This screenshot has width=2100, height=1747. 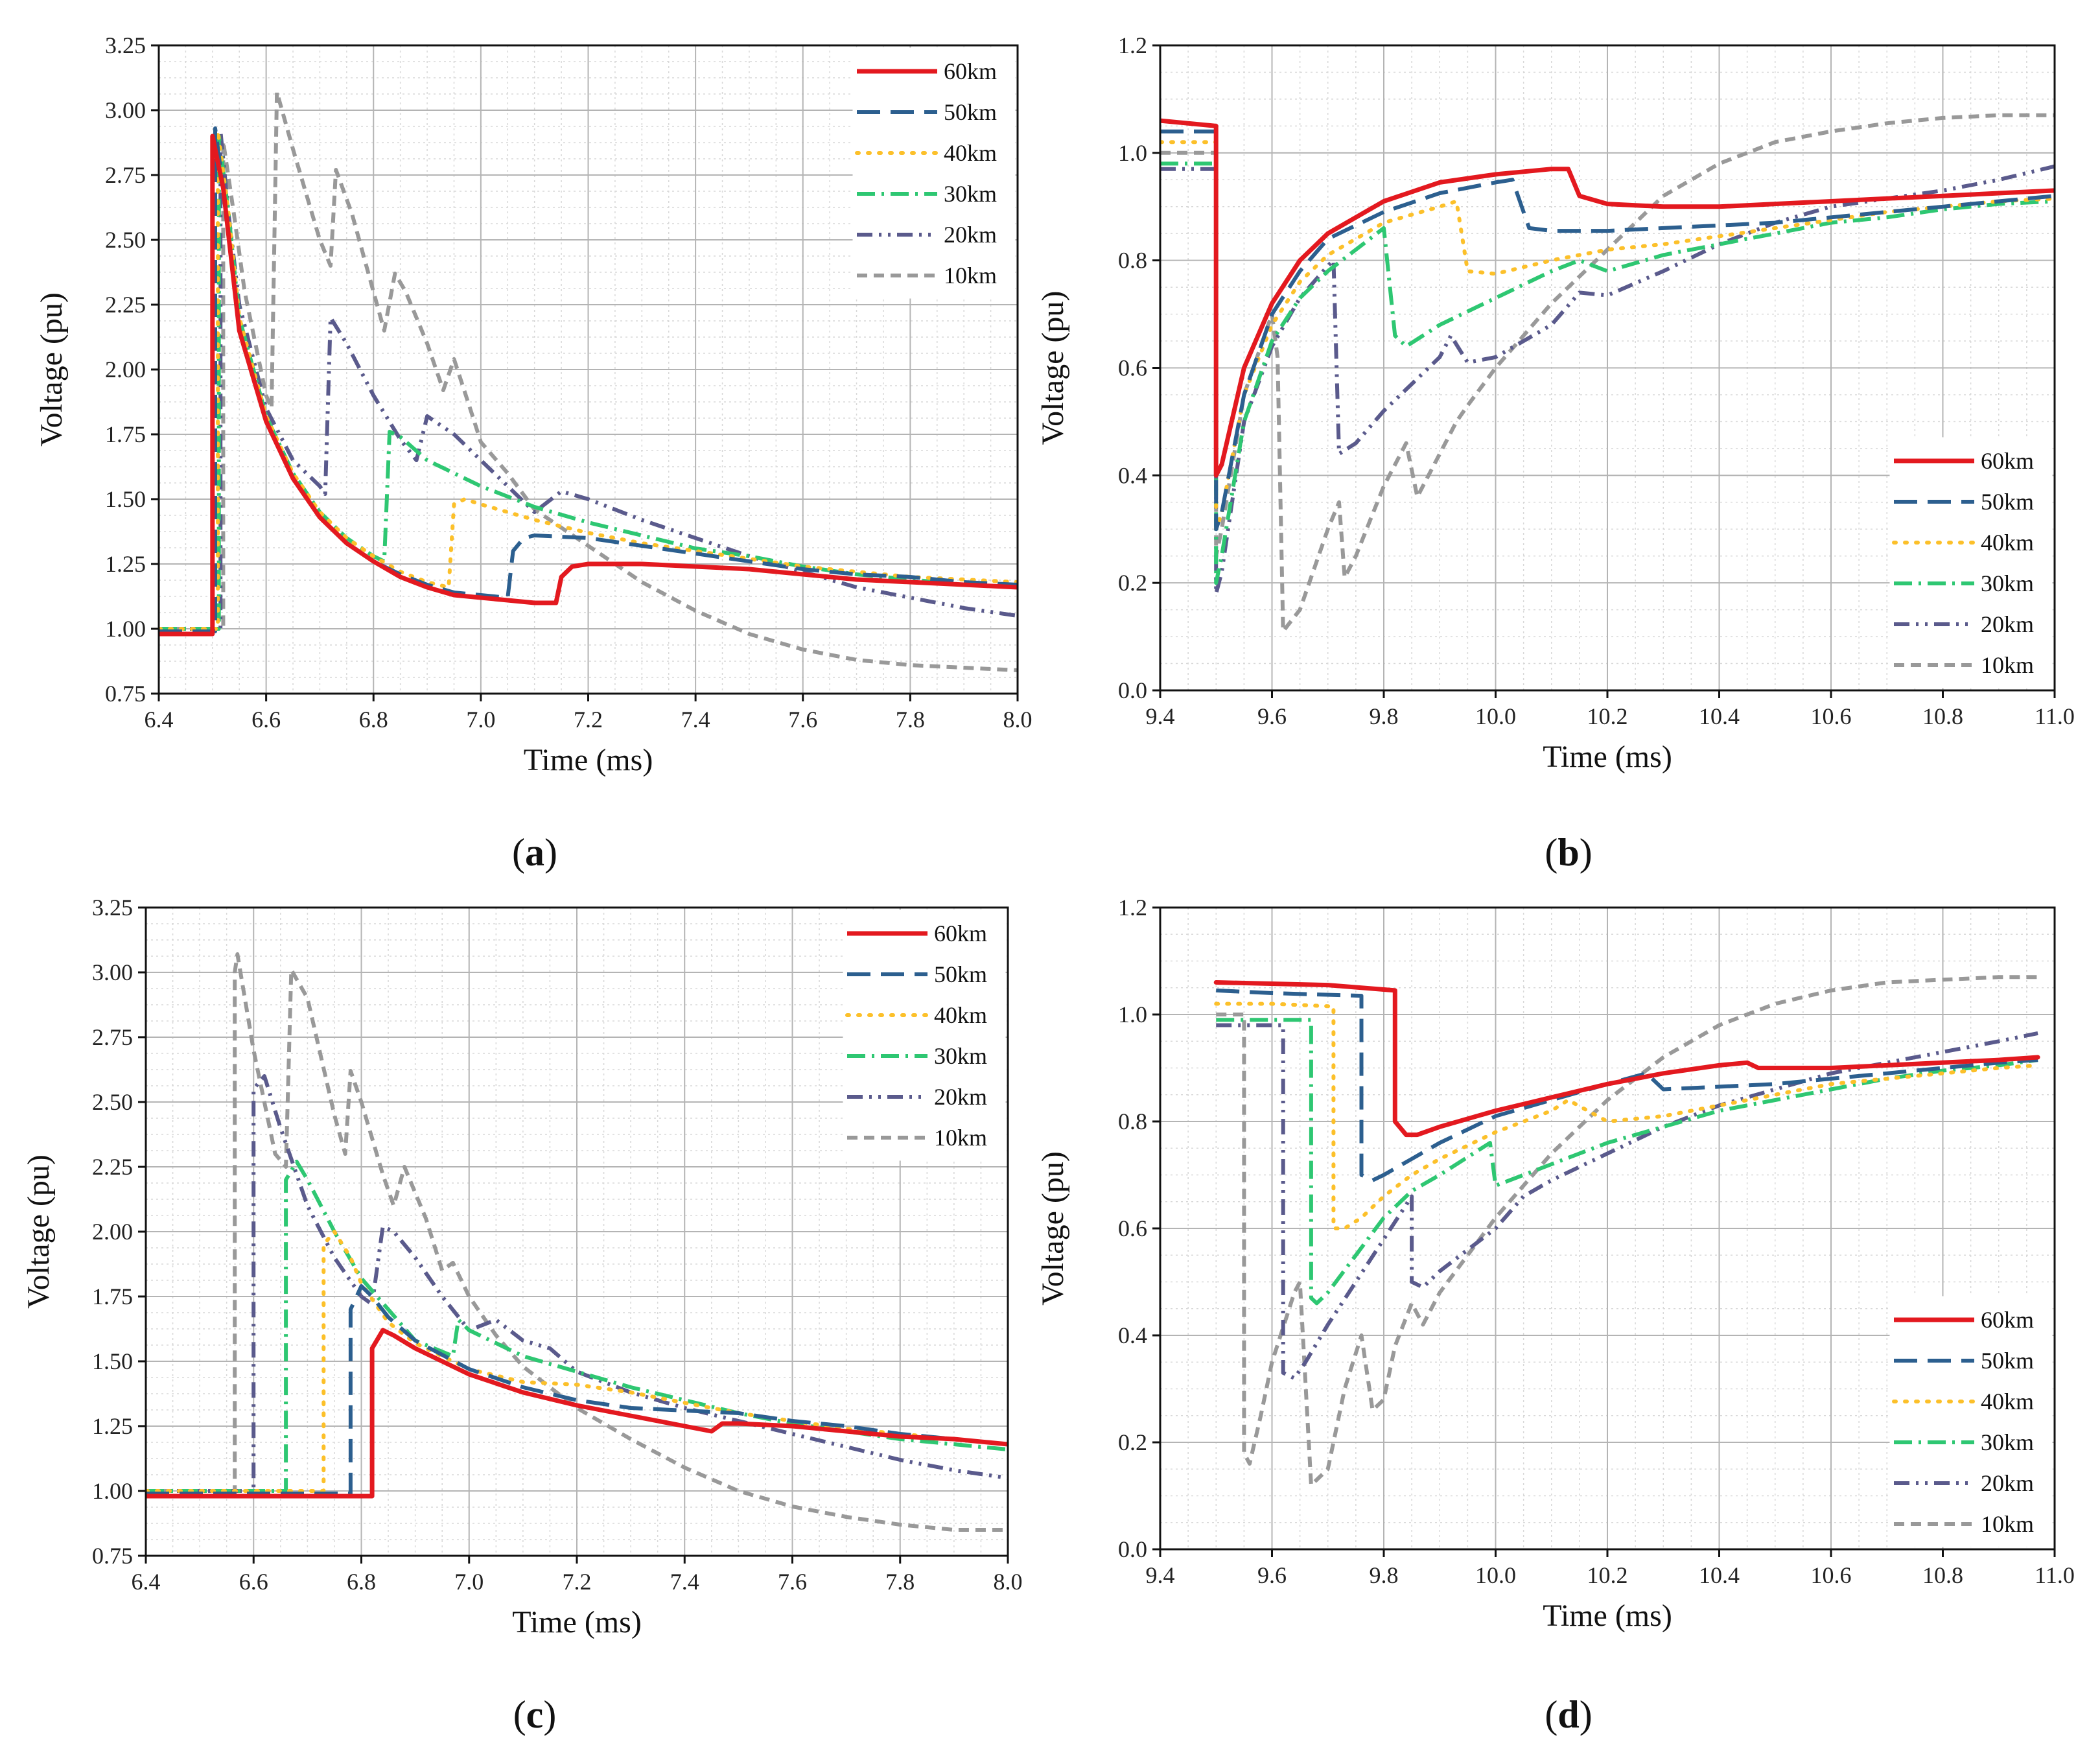 What do you see at coordinates (1568, 852) in the screenshot?
I see `panel-label-b: (b)` at bounding box center [1568, 852].